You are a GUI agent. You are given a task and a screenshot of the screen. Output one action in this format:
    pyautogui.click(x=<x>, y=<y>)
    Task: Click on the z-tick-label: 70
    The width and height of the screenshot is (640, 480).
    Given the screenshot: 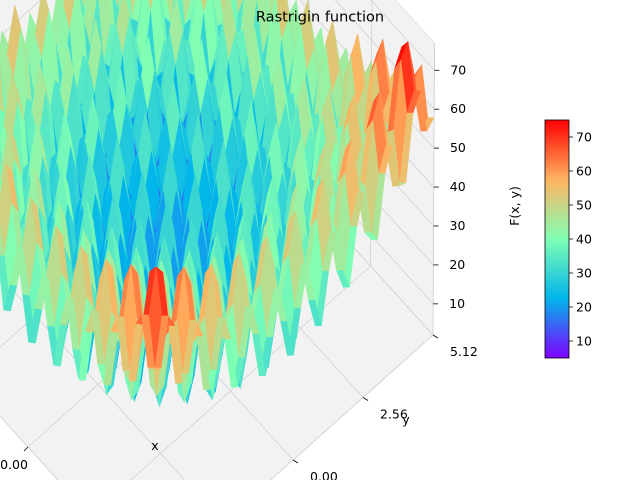 What is the action you would take?
    pyautogui.click(x=458, y=69)
    